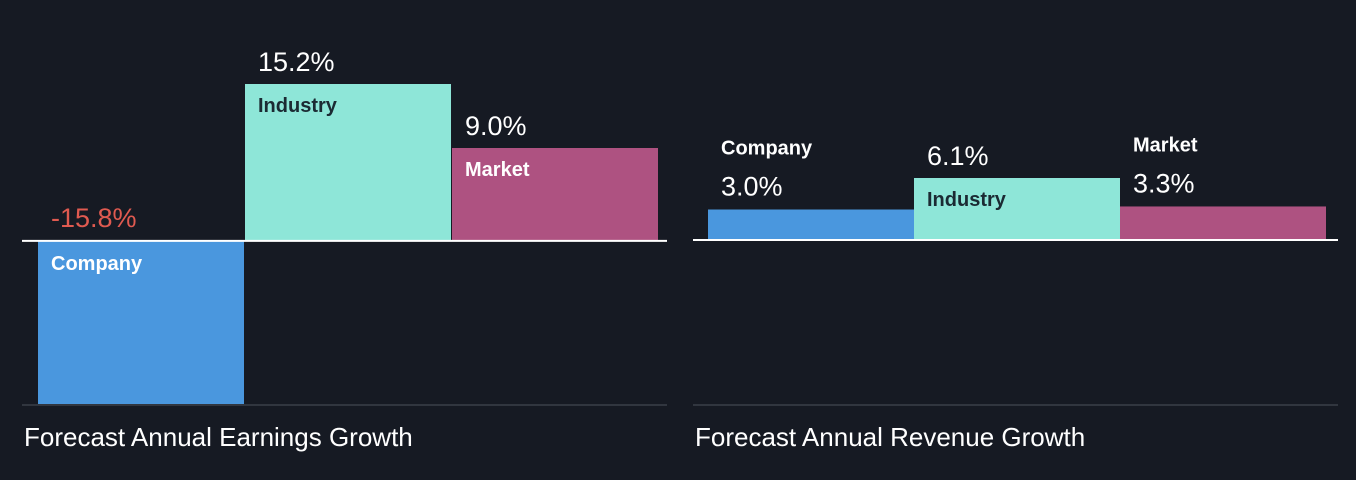  Describe the element at coordinates (497, 170) in the screenshot. I see `earnings-category-label-market: Market` at that location.